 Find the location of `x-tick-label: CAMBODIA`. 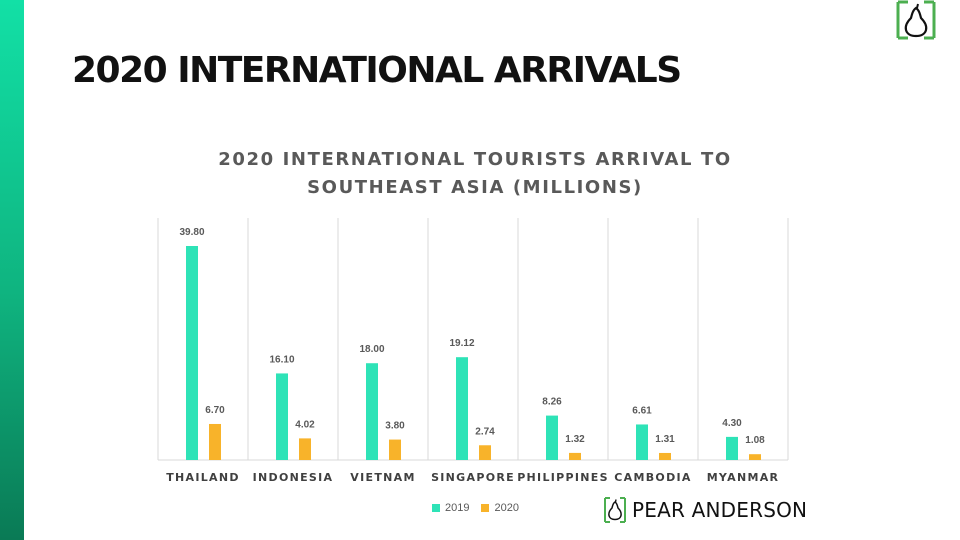

x-tick-label: CAMBODIA is located at coordinates (652, 477).